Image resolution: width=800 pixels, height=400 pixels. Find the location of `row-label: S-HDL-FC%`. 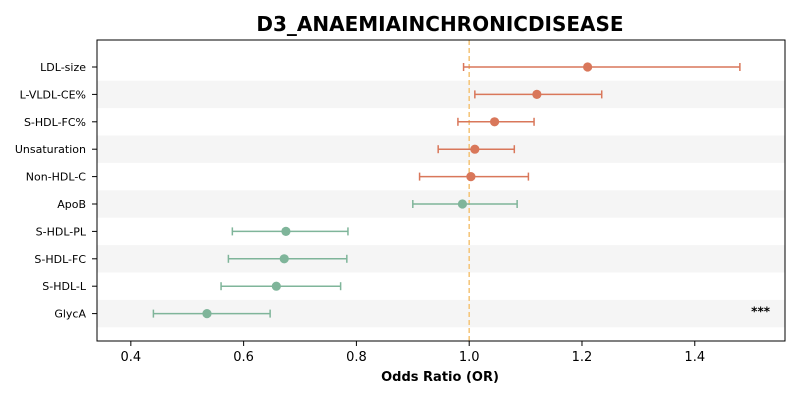

row-label: S-HDL-FC% is located at coordinates (55, 122).